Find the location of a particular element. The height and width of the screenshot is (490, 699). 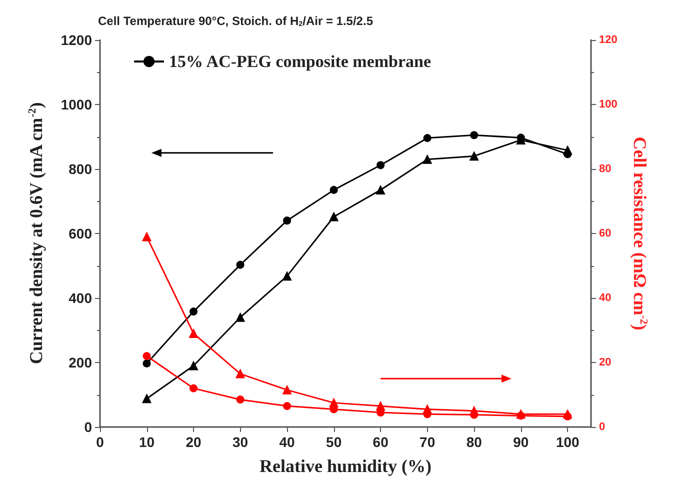

x-tick-label: 70 is located at coordinates (428, 442).